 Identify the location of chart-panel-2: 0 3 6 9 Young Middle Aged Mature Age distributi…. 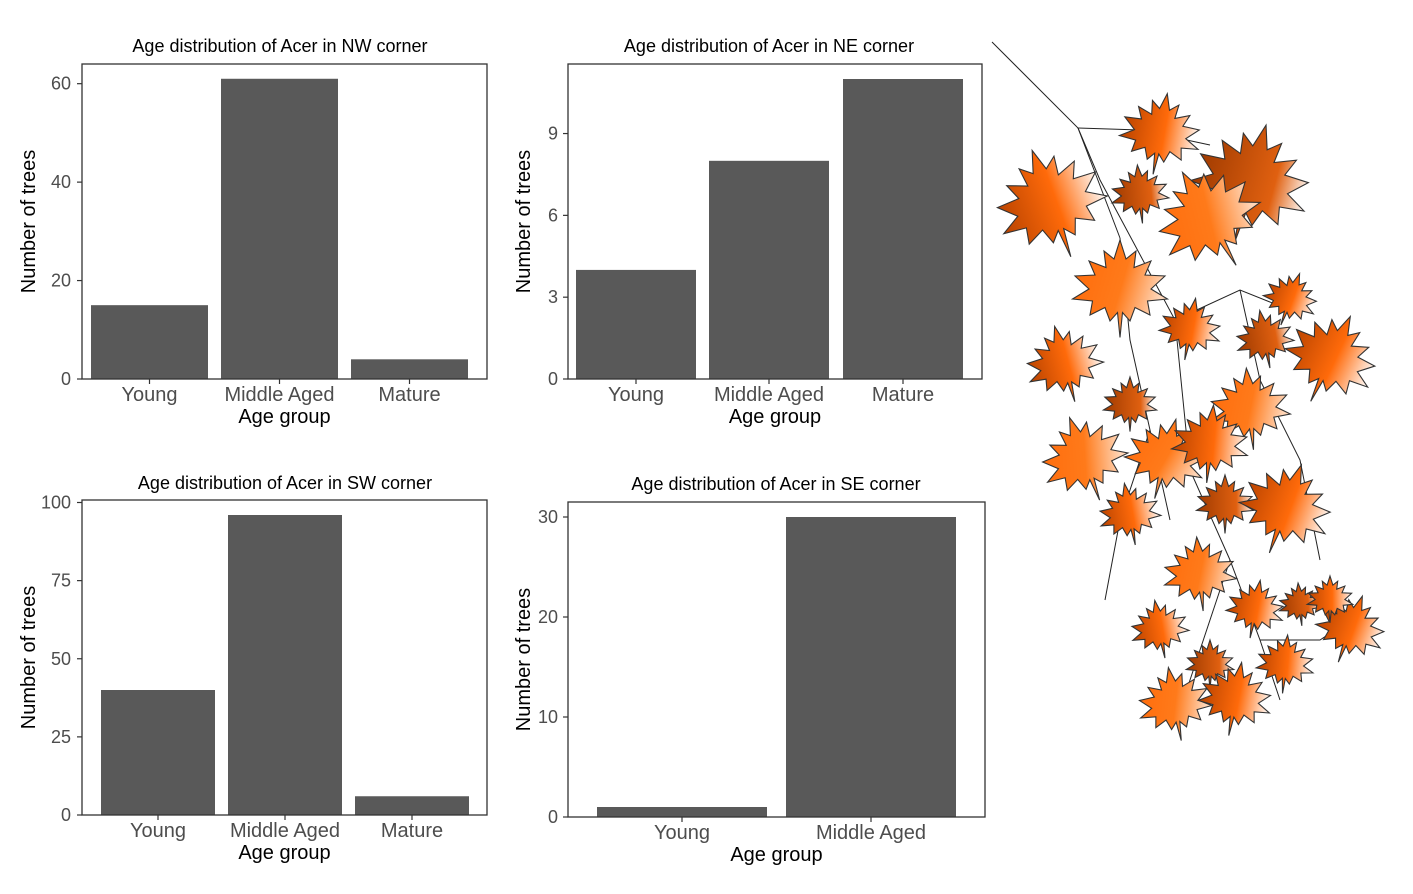
(748, 232).